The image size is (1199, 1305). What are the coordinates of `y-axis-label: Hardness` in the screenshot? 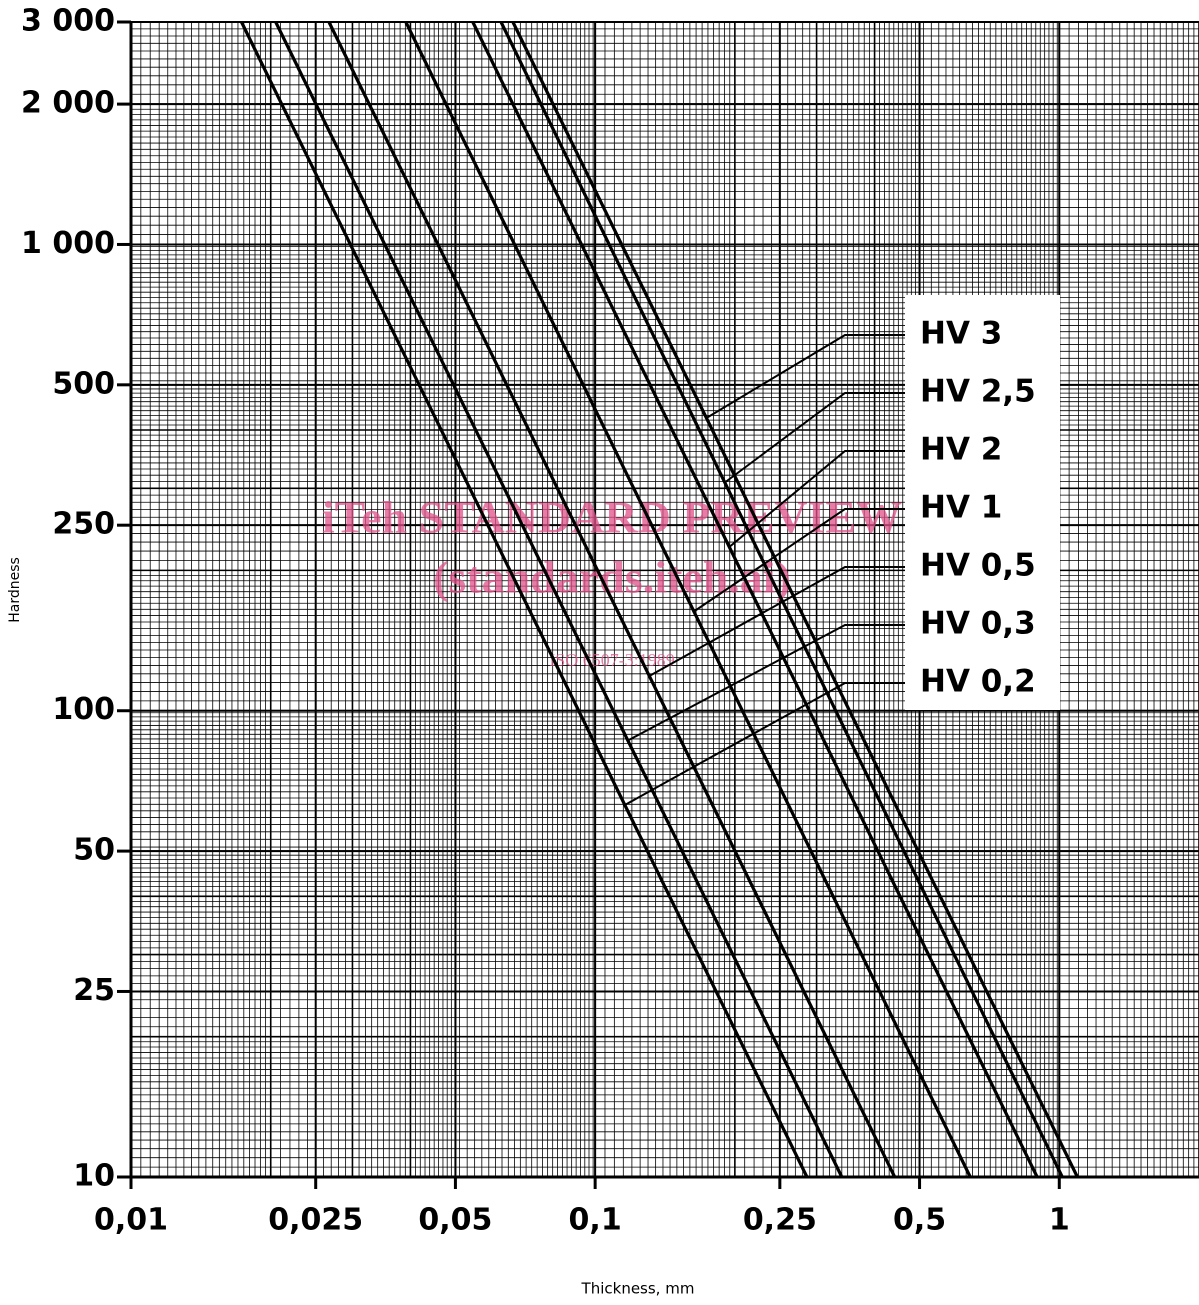 It's located at (15, 590).